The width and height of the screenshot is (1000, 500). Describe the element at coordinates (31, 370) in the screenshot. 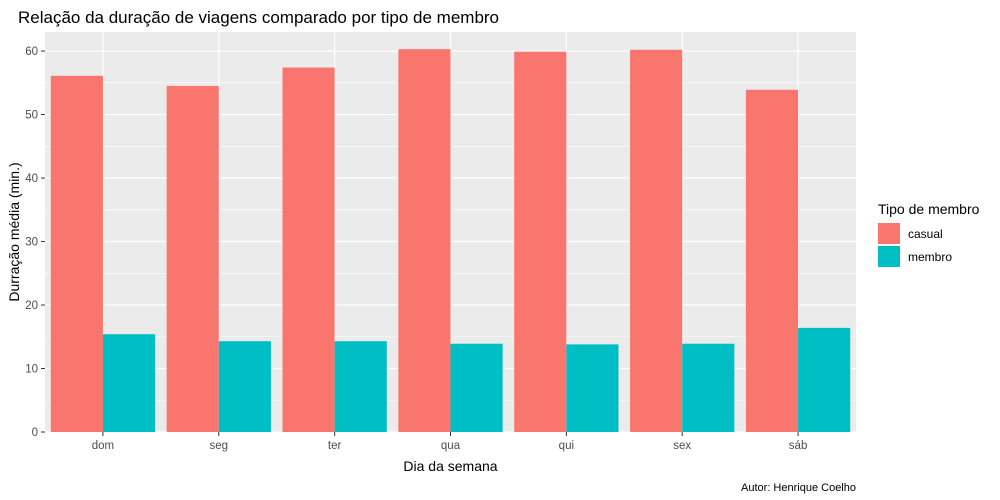

I see `y-tick-label: 10` at that location.